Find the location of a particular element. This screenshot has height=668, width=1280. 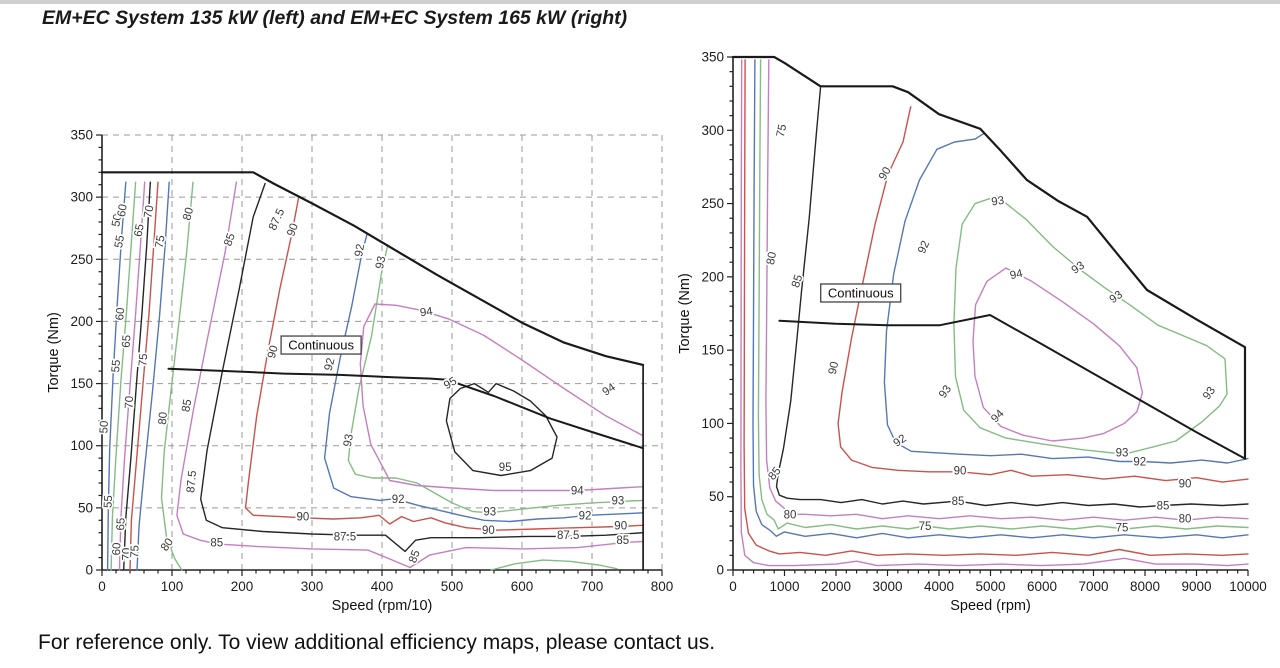

x-tick-label: 8000 is located at coordinates (1145, 586).